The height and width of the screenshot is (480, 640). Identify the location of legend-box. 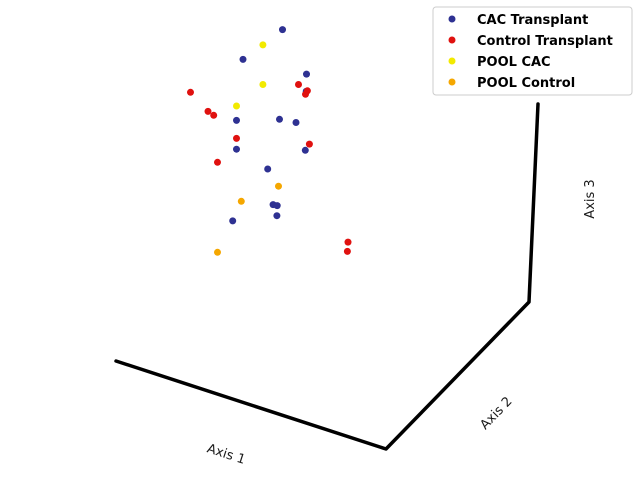
(532, 51).